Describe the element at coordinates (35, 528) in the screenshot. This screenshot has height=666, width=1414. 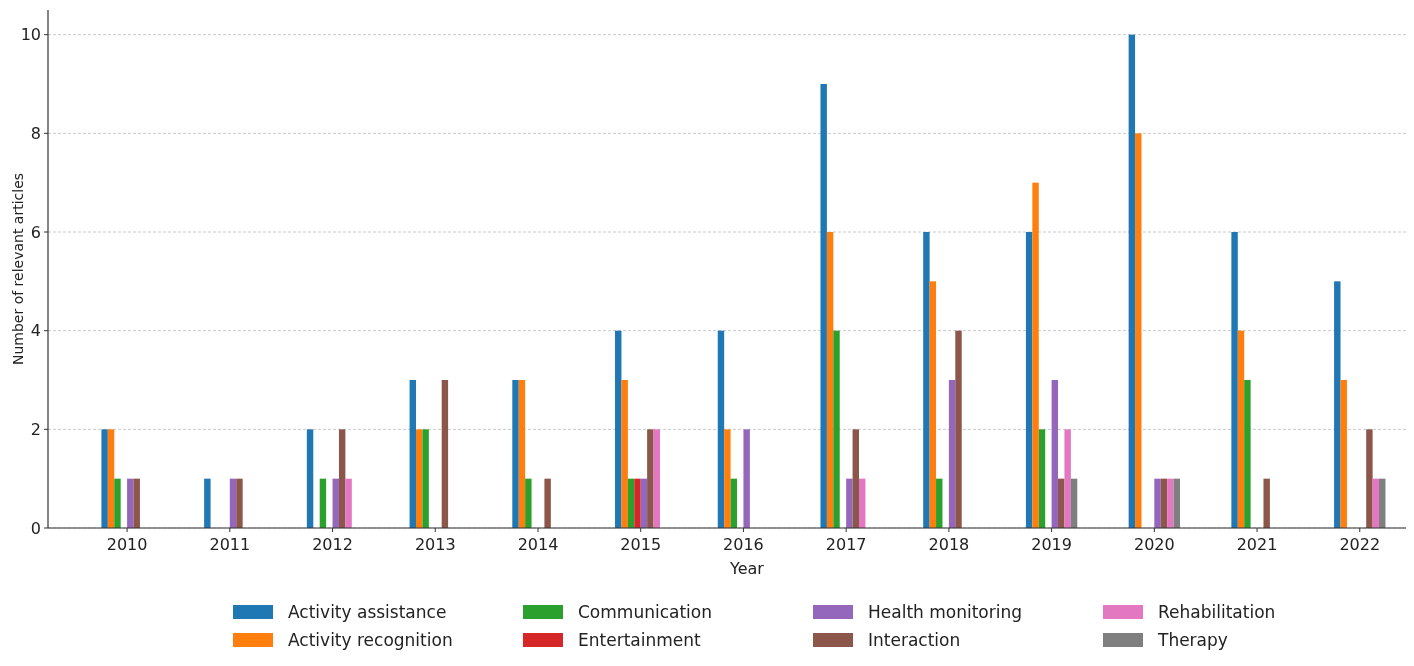
I see `y-tick-label: 0` at that location.